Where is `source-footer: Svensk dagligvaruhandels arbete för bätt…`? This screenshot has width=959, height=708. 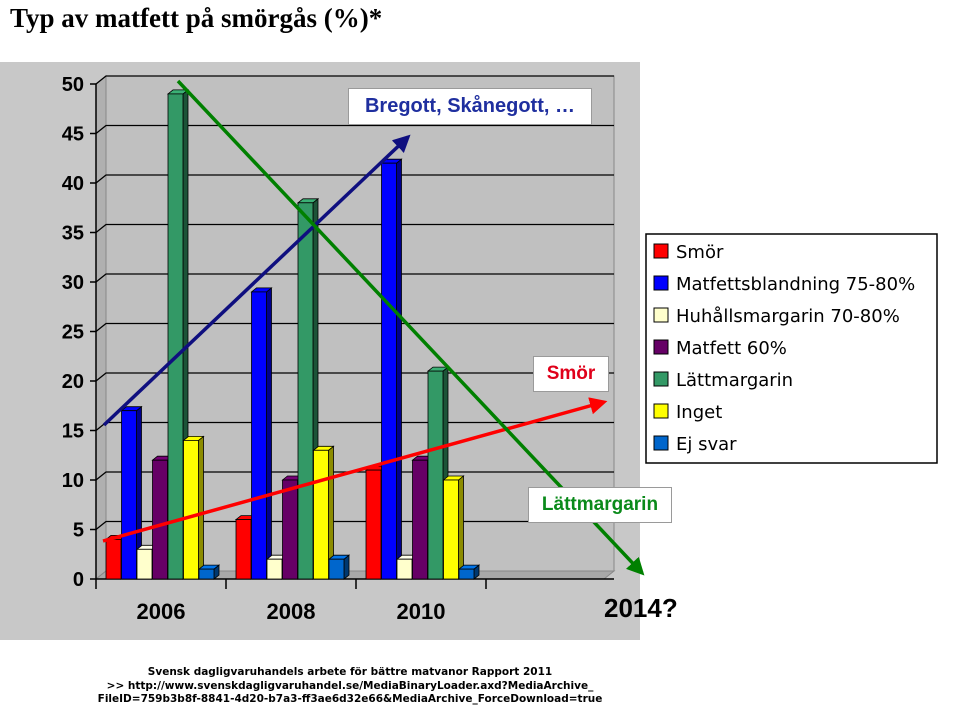
source-footer: Svensk dagligvaruhandels arbete för bätt… is located at coordinates (350, 686).